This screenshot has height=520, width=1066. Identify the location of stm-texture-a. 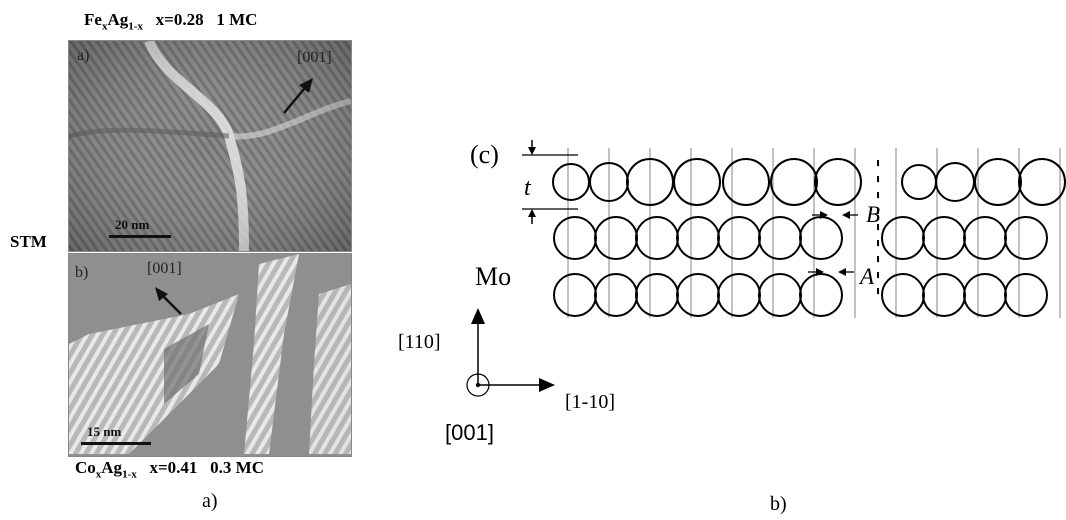
(210, 146).